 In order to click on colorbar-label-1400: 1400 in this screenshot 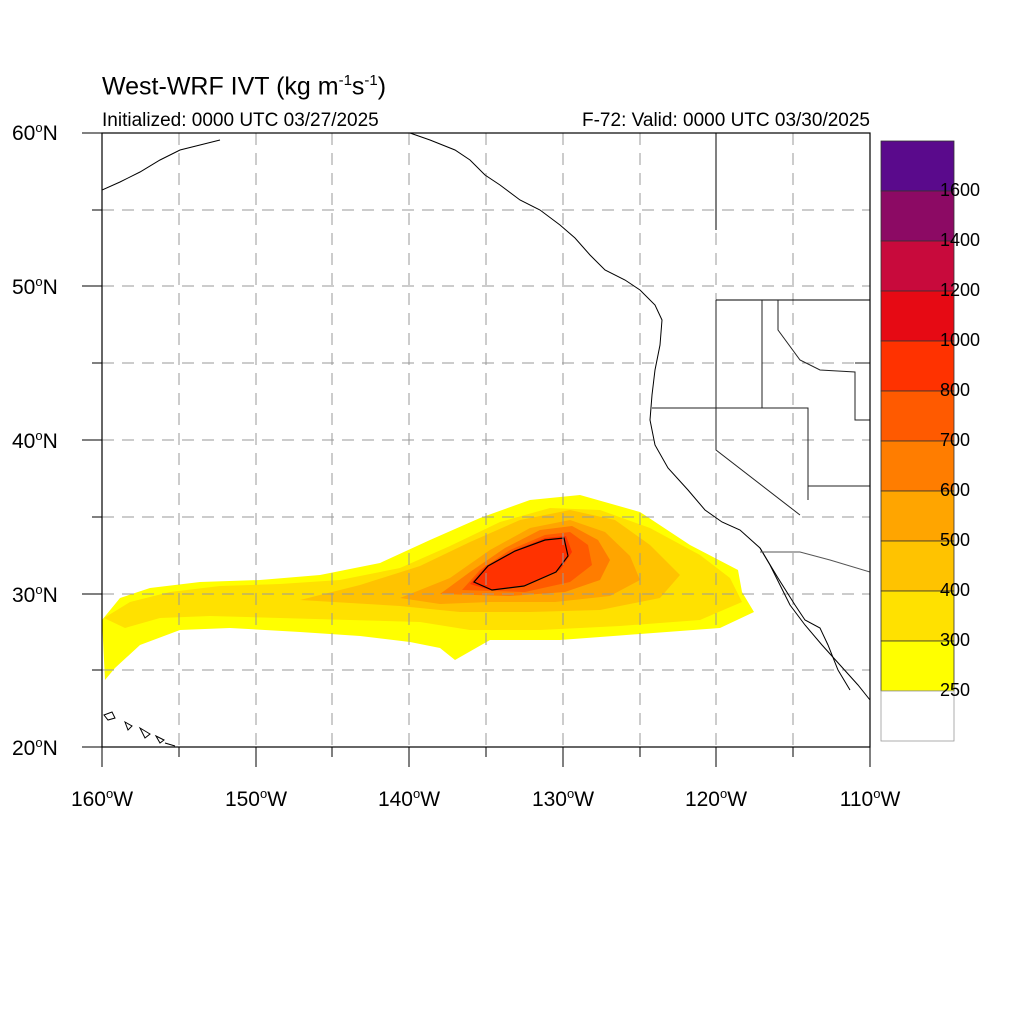, I will do `click(960, 240)`.